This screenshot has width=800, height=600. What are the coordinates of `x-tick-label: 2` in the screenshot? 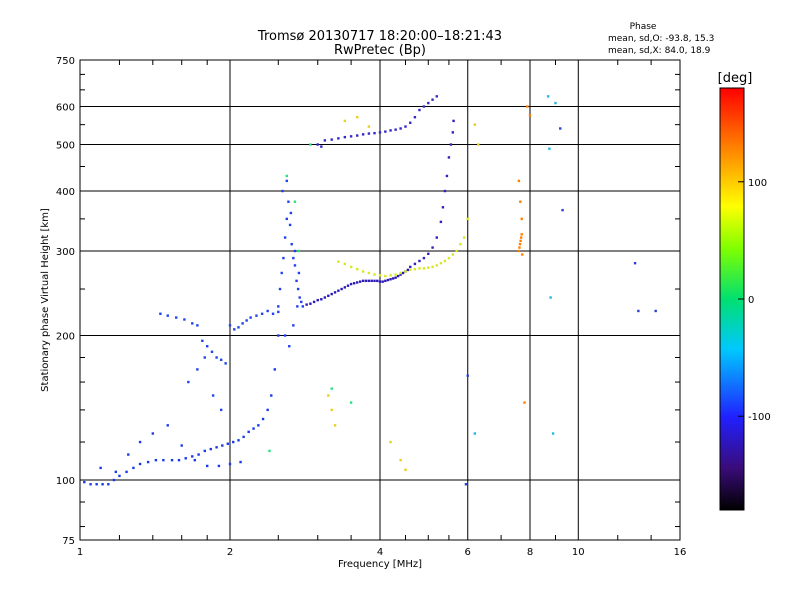 It's located at (230, 552).